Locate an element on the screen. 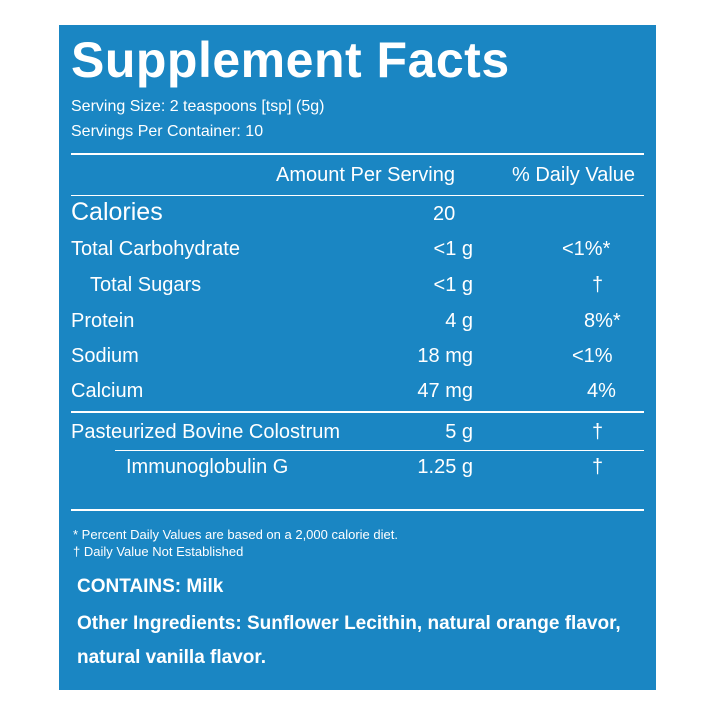 Image resolution: width=715 pixels, height=715 pixels. divider-supplements is located at coordinates (357, 412).